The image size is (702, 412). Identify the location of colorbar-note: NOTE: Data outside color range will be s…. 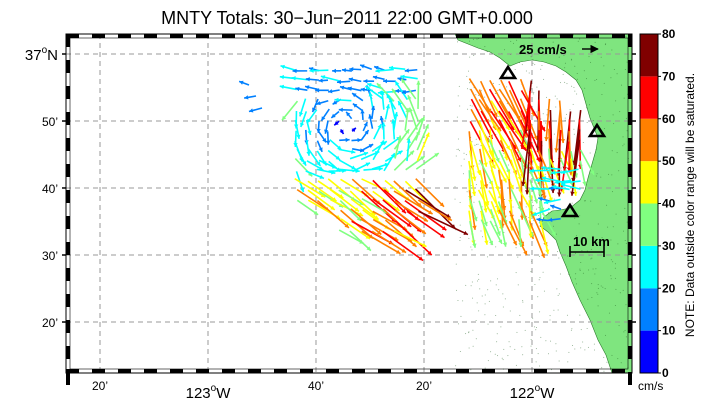
(690, 205).